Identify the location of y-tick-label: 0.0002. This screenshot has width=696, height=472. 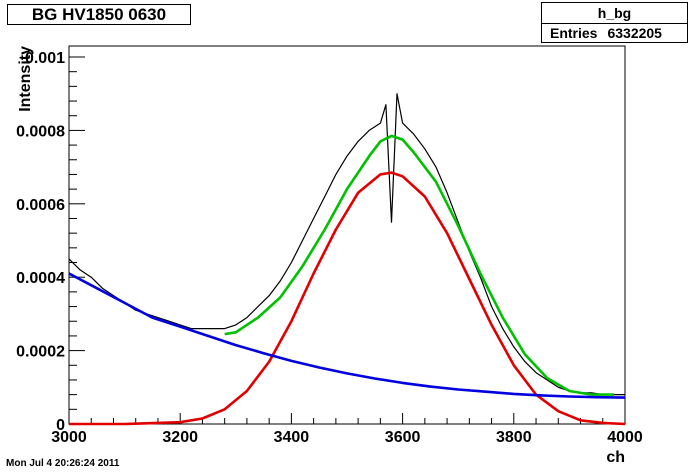
(40, 352).